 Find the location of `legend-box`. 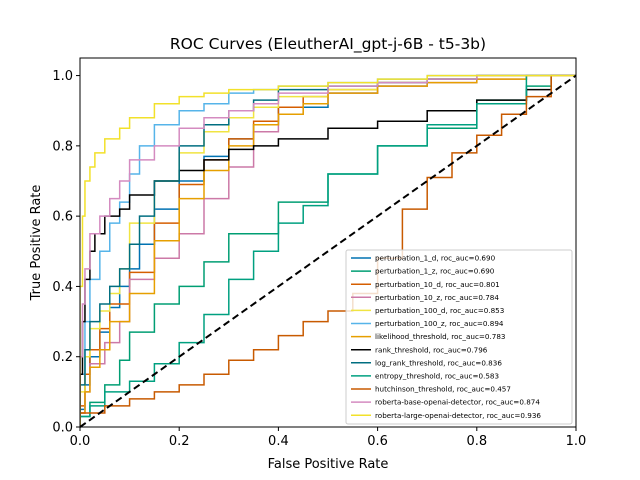

legend-box is located at coordinates (459, 337).